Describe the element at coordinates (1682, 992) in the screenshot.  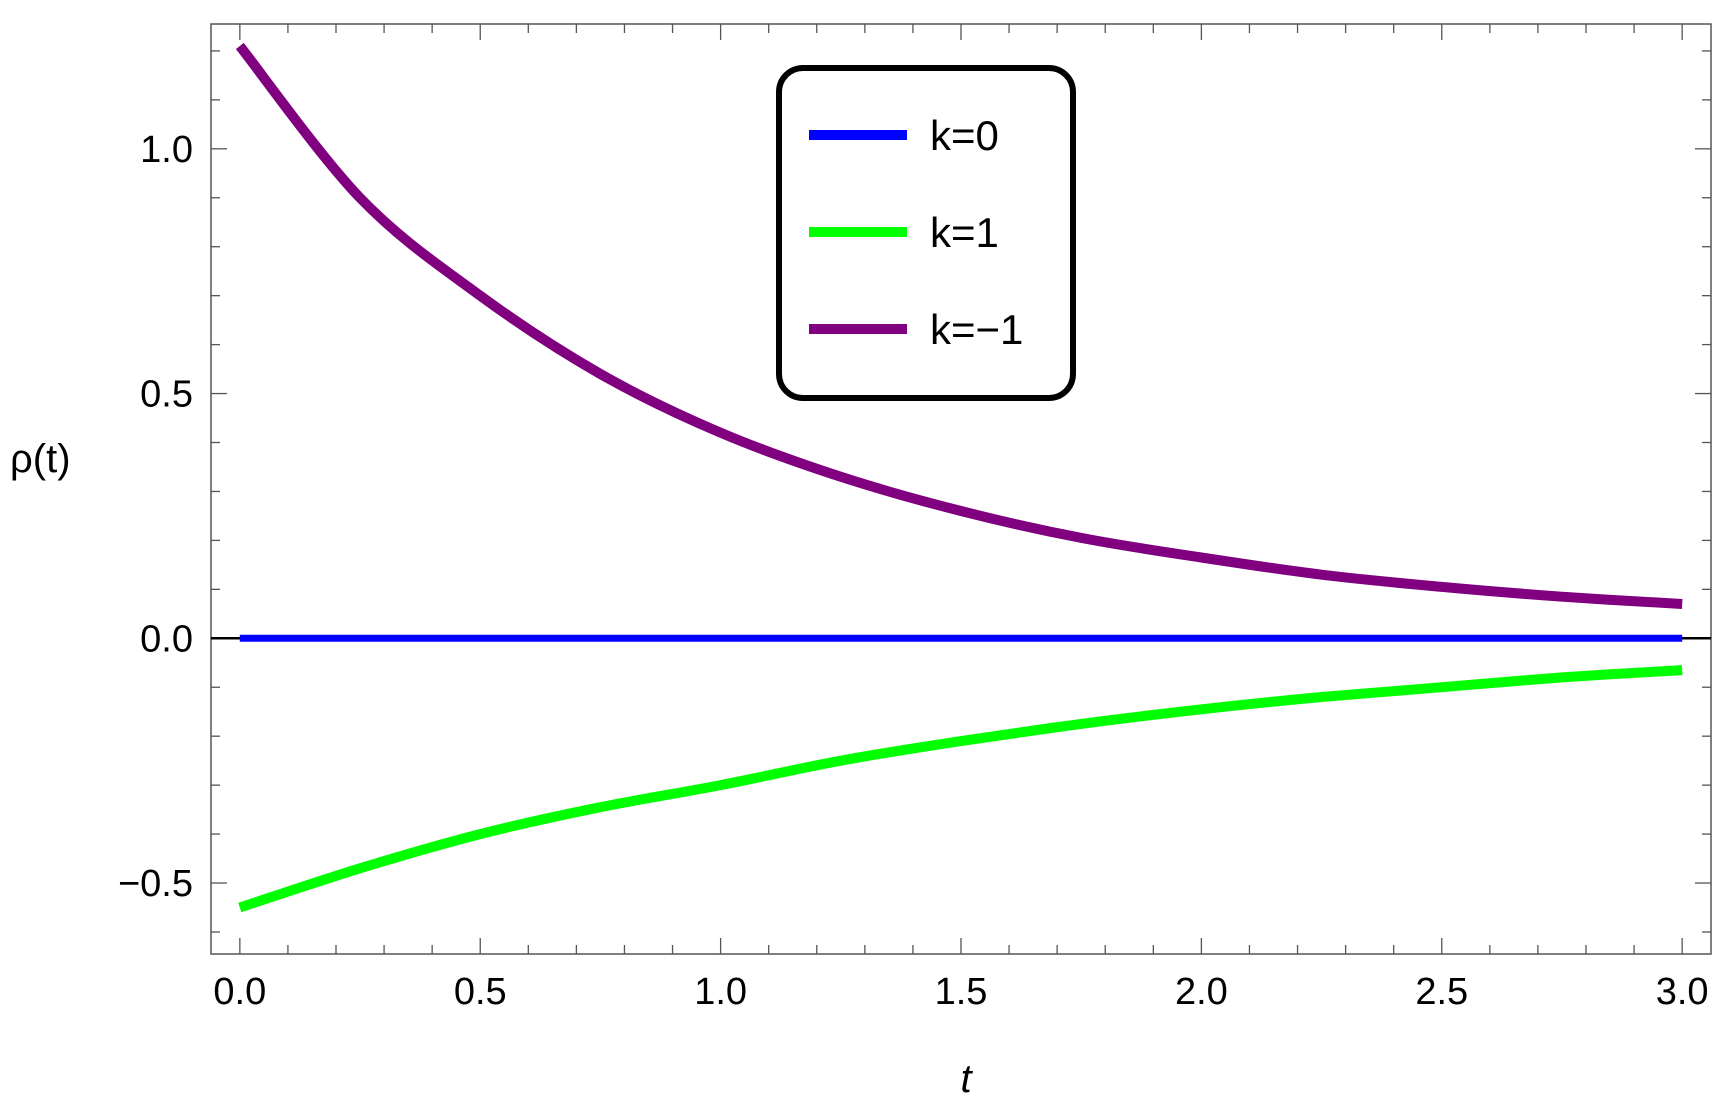
I see `x-tick-label: 3.0` at that location.